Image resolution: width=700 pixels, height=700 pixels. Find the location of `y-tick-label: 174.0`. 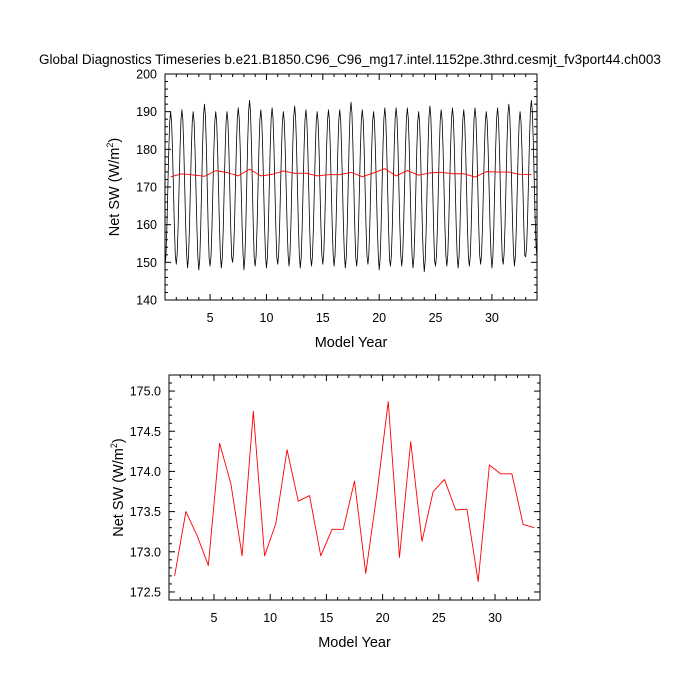

y-tick-label: 174.0 is located at coordinates (145, 472).